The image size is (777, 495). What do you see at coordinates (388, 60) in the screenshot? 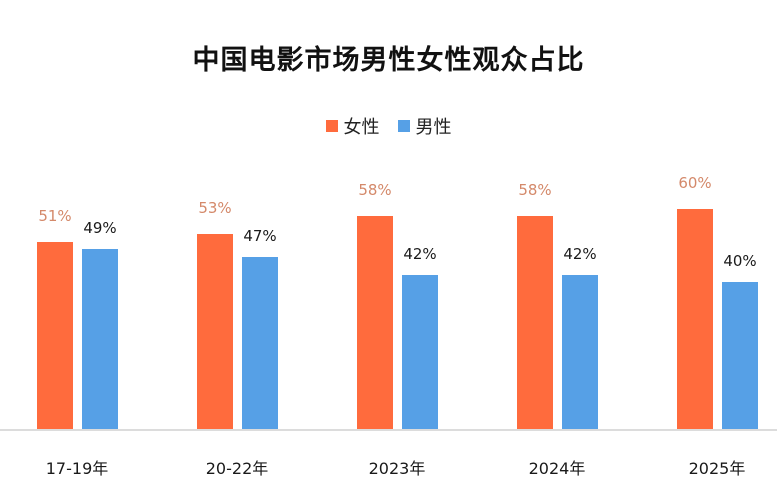
I see `chart-title: 中国电影市场男性女性观众占比` at bounding box center [388, 60].